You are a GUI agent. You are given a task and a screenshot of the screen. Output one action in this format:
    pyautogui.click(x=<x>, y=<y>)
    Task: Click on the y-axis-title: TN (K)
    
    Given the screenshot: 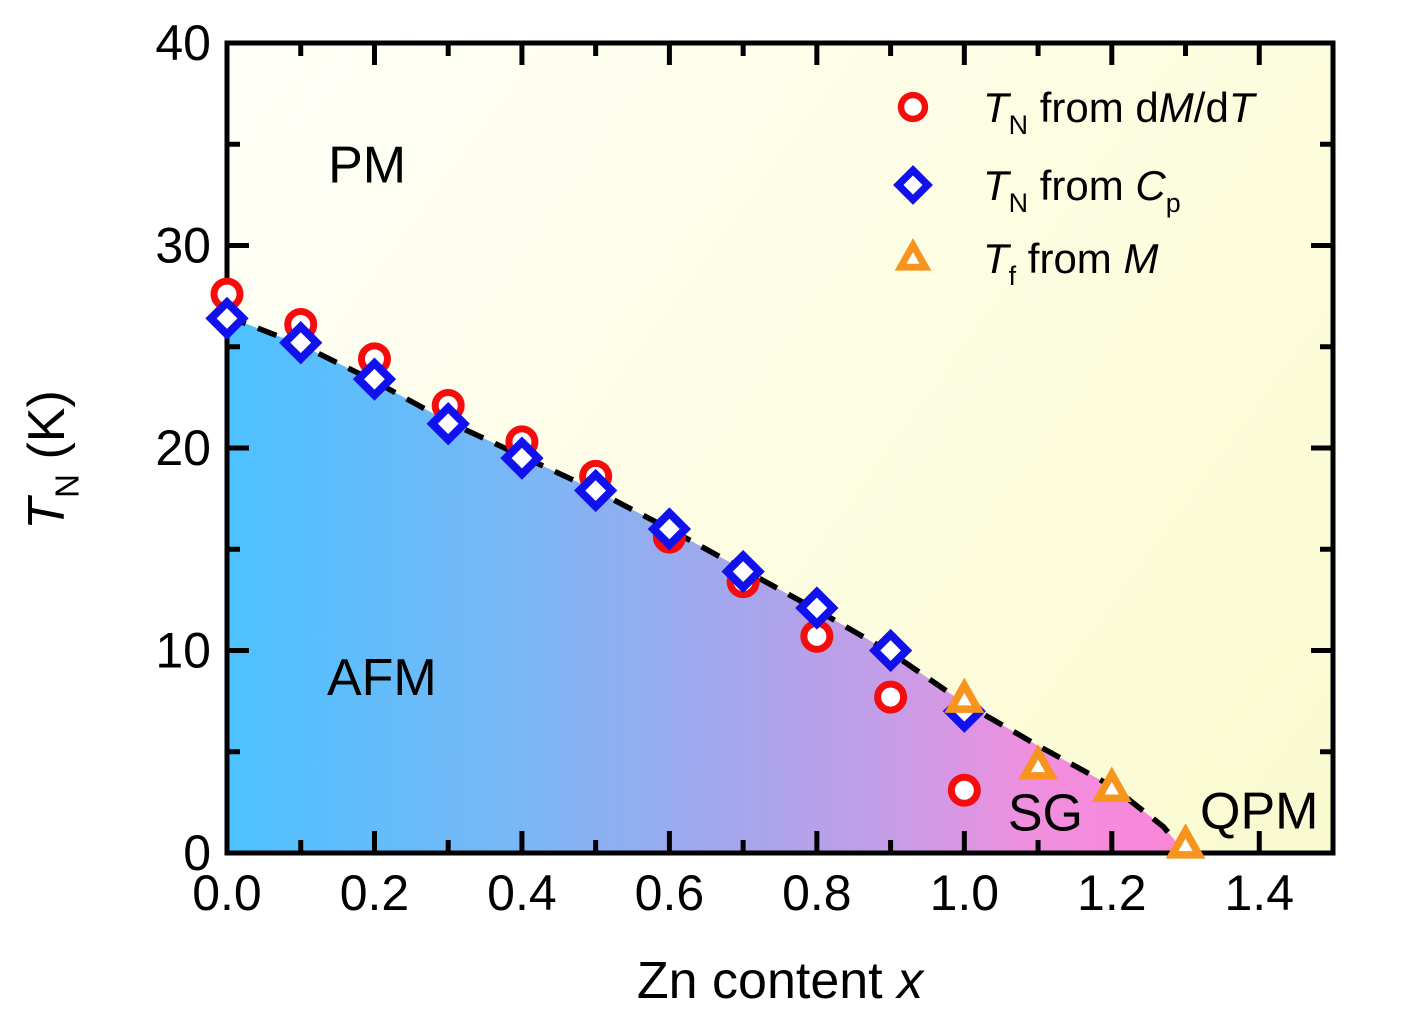 What is the action you would take?
    pyautogui.click(x=52, y=460)
    